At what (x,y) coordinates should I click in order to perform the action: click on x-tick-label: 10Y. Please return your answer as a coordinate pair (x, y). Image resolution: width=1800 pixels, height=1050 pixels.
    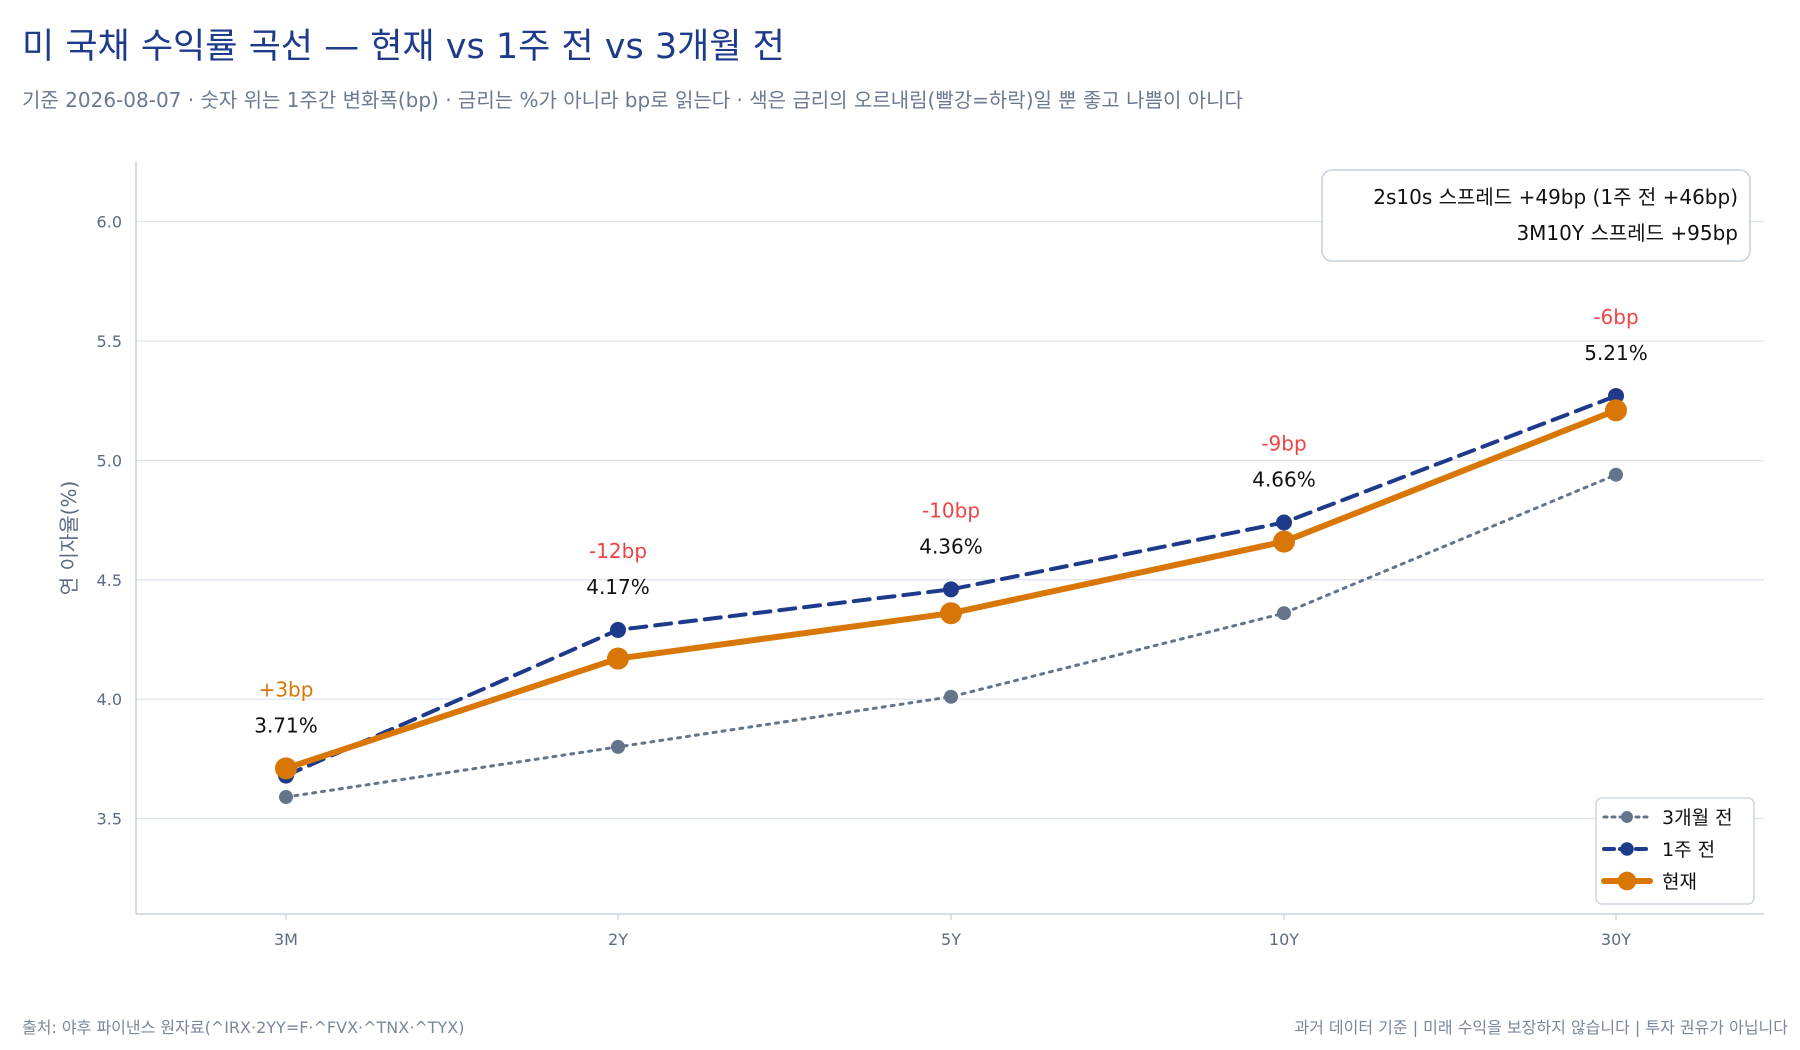
    Looking at the image, I should click on (1284, 939).